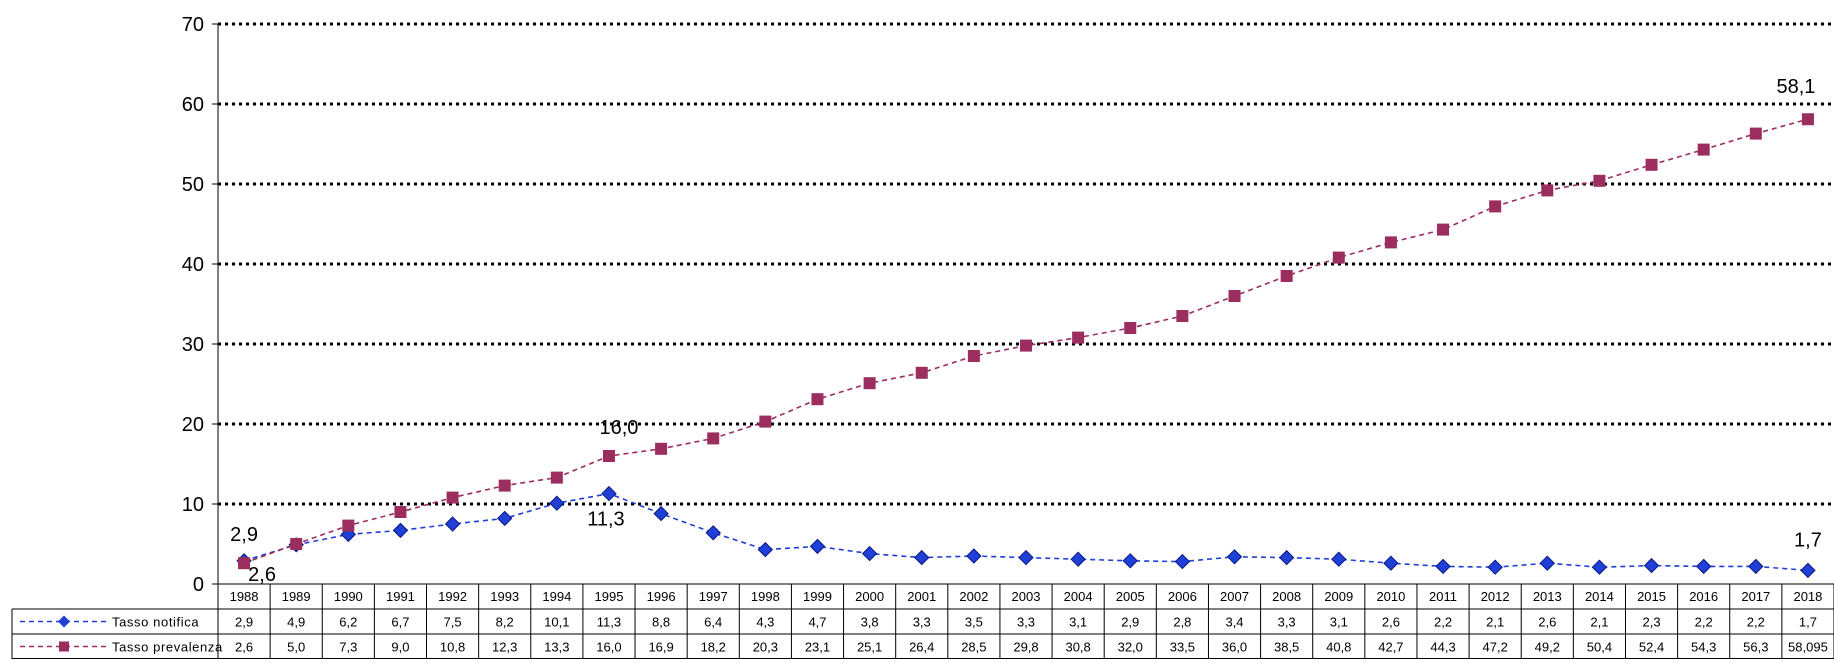 The width and height of the screenshot is (1834, 668). Describe the element at coordinates (244, 596) in the screenshot. I see `x-category-label: 1988` at that location.